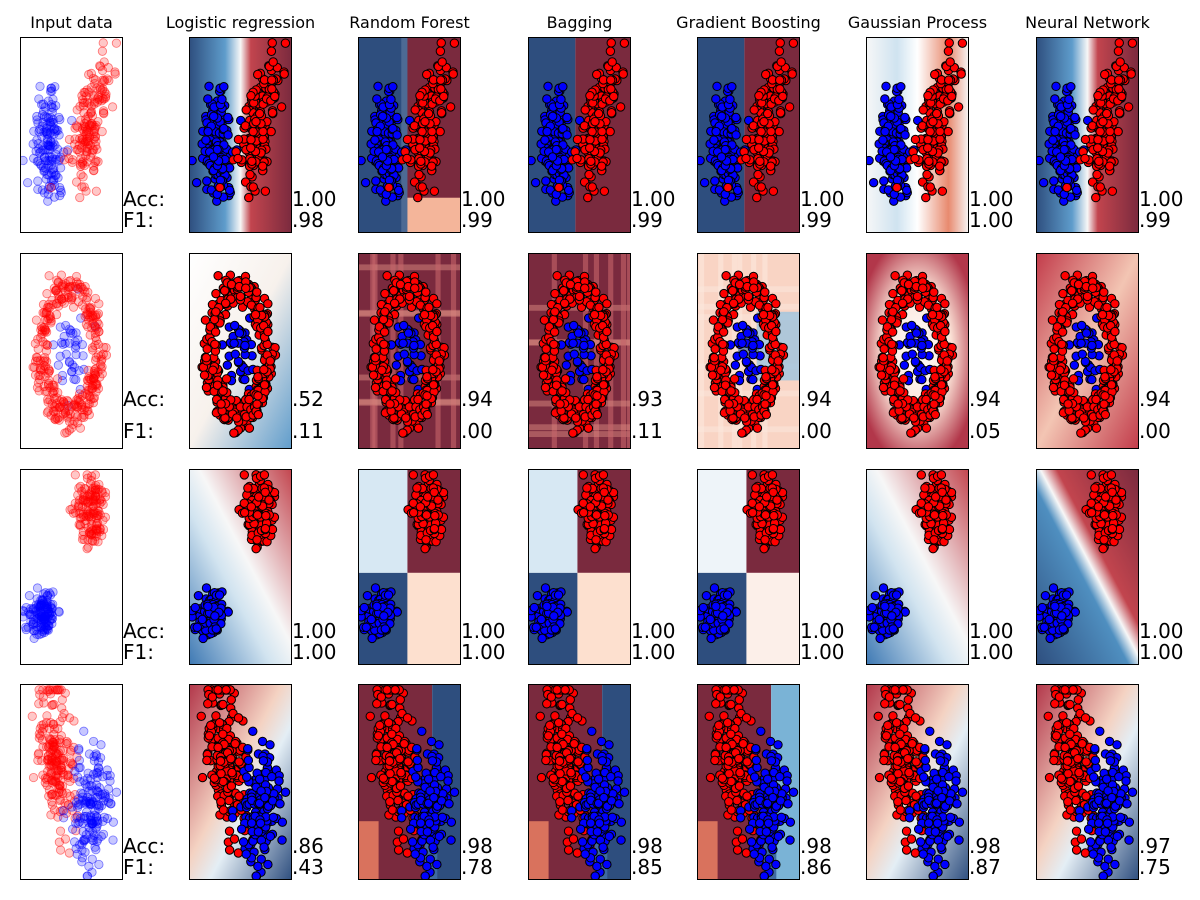 The height and width of the screenshot is (900, 1200). I want to click on column-title: Input data, so click(71, 22).